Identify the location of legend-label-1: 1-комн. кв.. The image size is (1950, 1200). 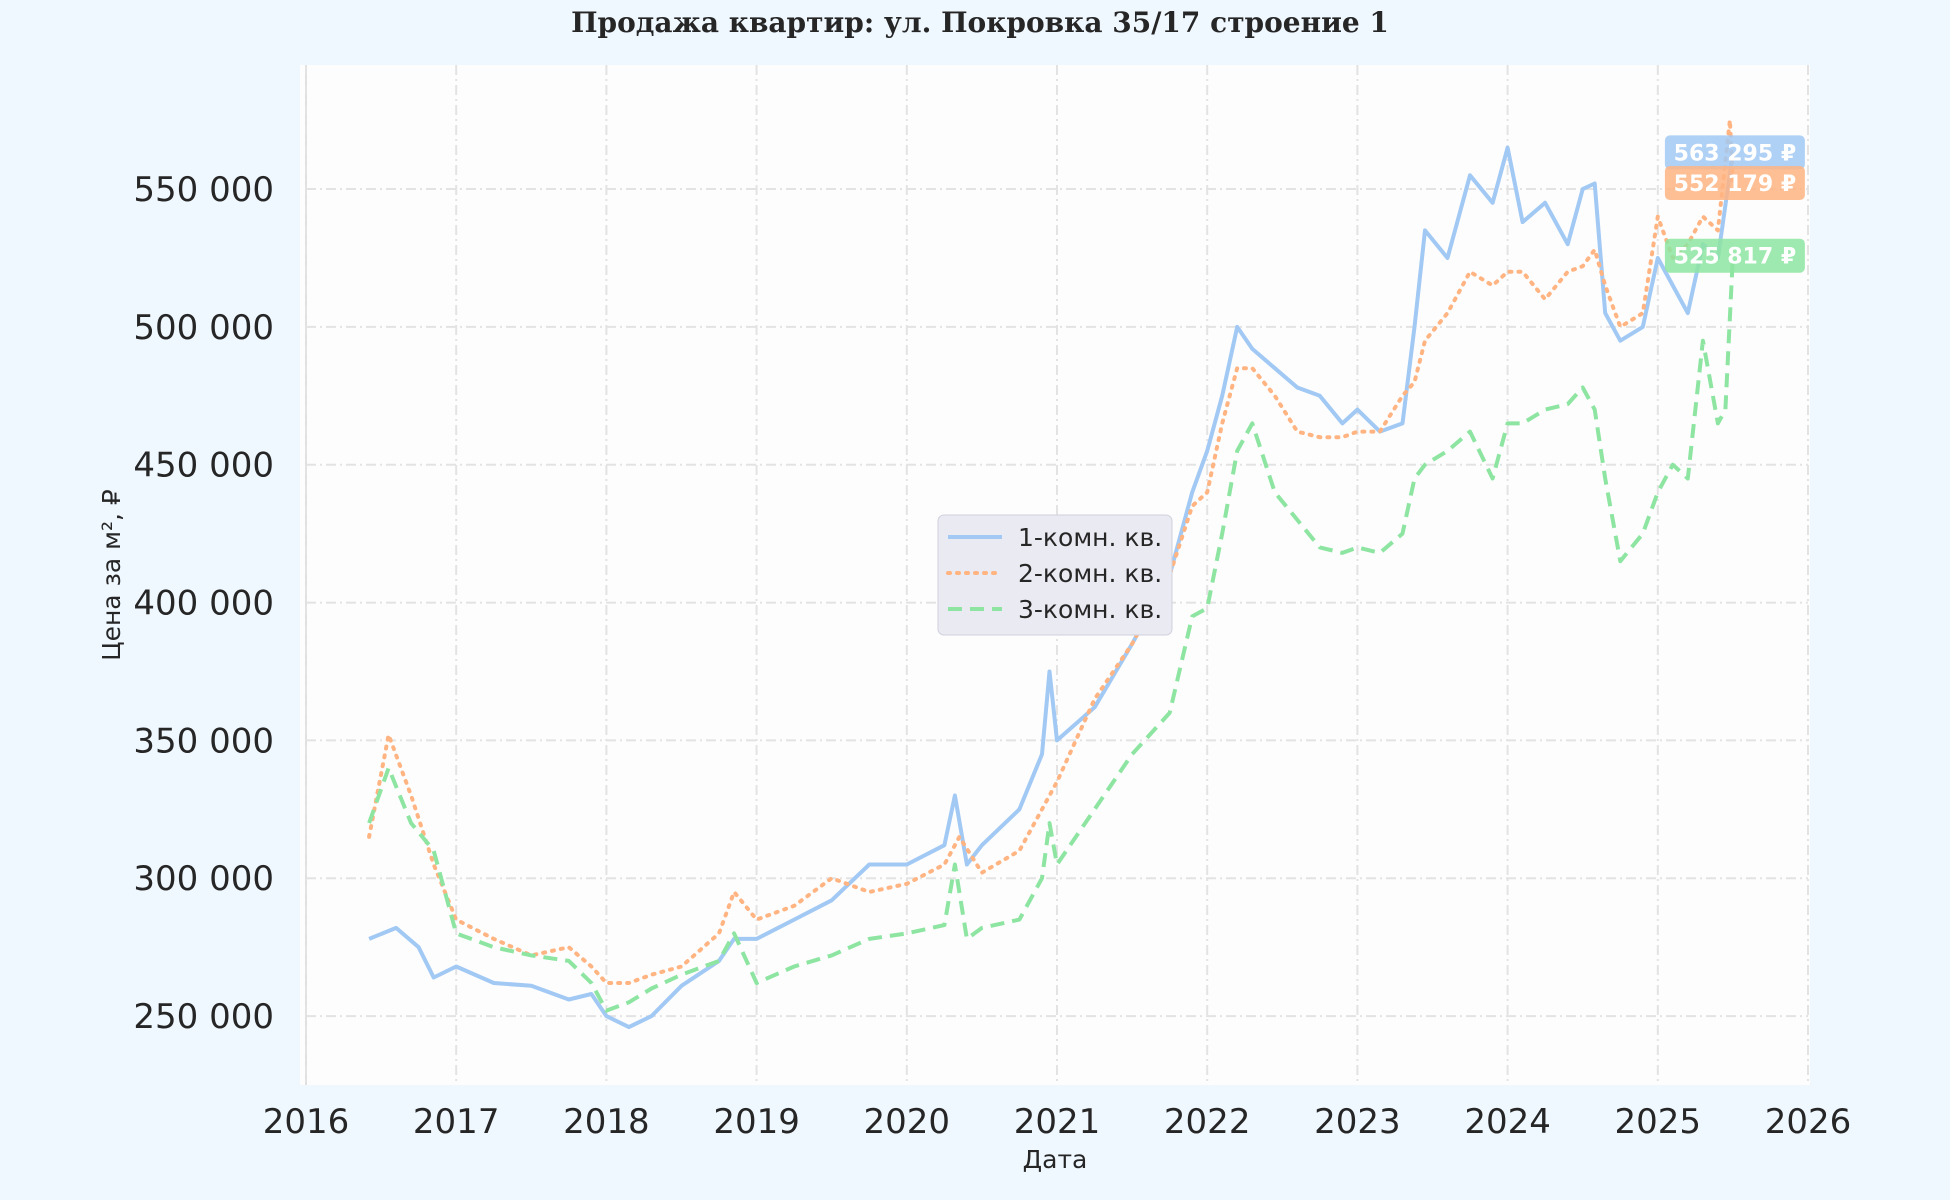
(1090, 537).